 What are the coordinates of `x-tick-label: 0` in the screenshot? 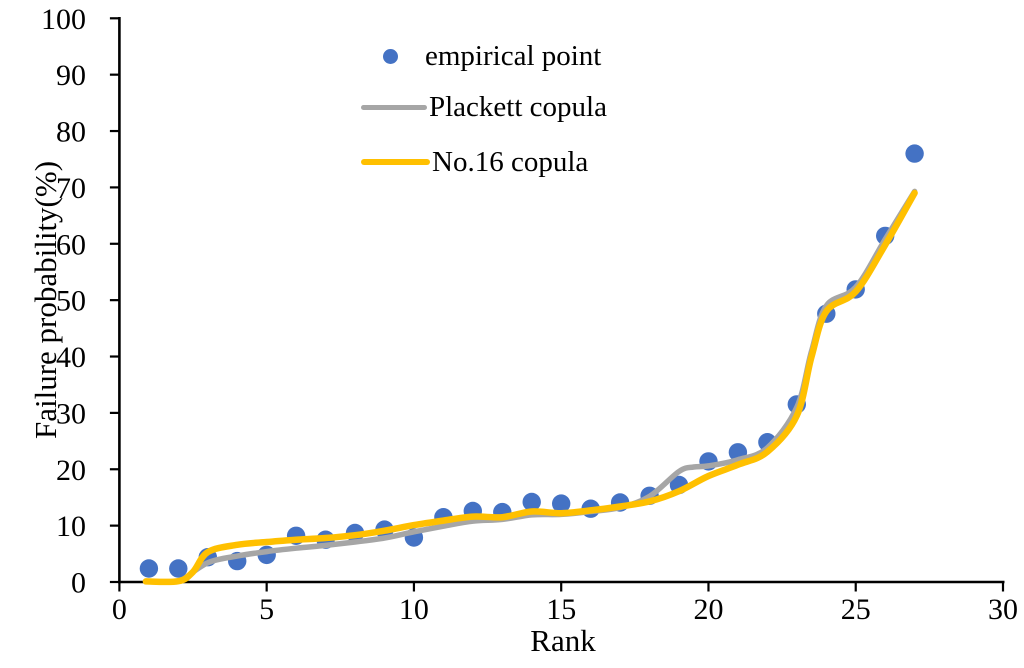 It's located at (119, 609).